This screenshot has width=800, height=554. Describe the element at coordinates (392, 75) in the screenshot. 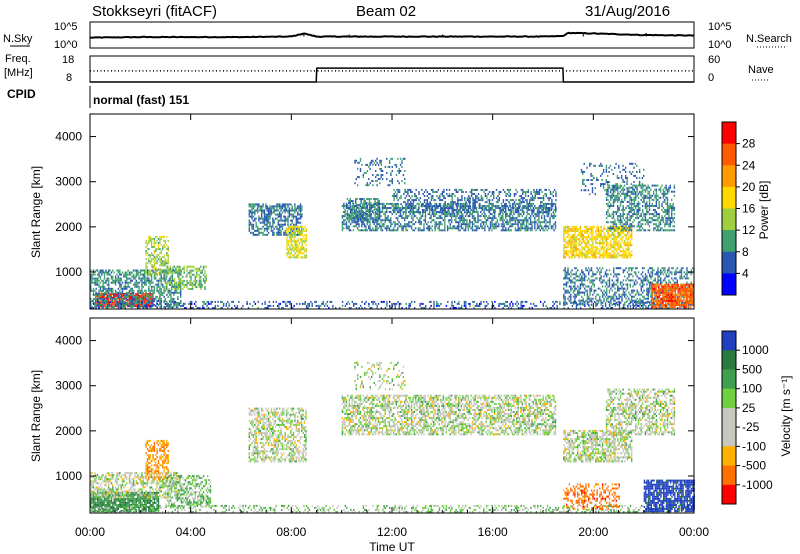

I see `nave-line` at that location.